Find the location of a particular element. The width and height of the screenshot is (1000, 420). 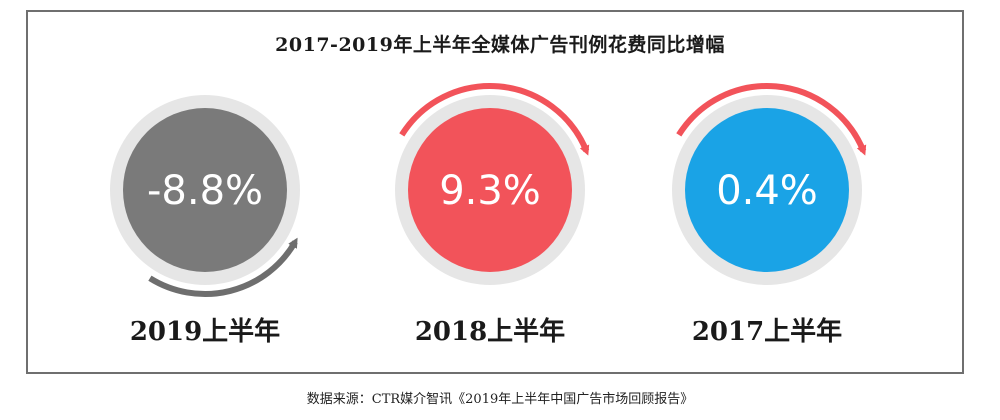

value-label: 0.4% is located at coordinates (767, 191).